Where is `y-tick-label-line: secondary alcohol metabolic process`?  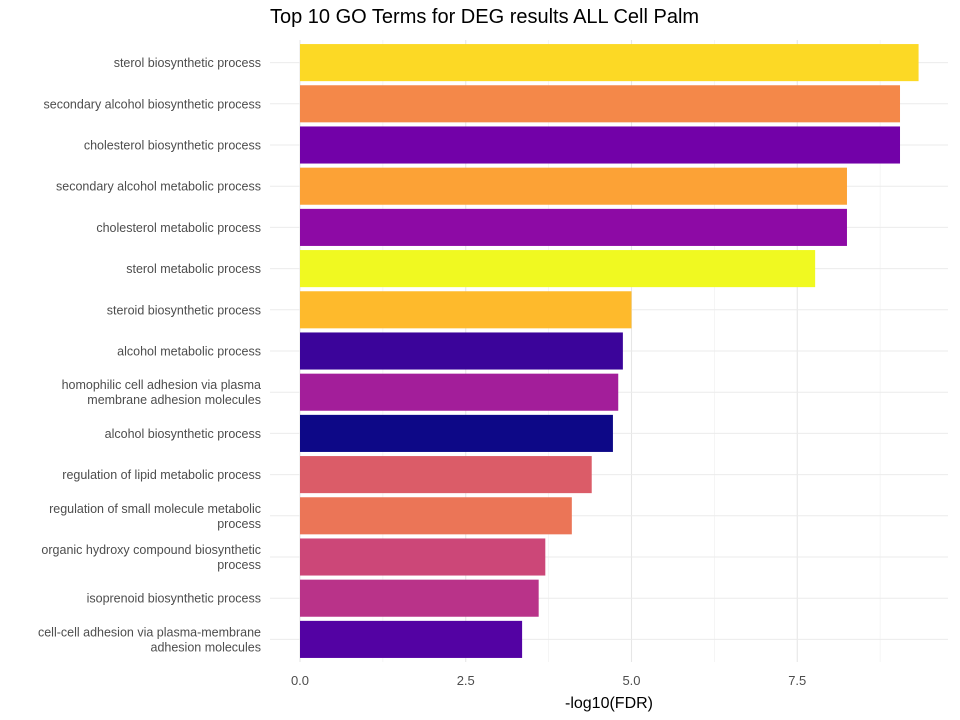
y-tick-label-line: secondary alcohol metabolic process is located at coordinates (158, 187).